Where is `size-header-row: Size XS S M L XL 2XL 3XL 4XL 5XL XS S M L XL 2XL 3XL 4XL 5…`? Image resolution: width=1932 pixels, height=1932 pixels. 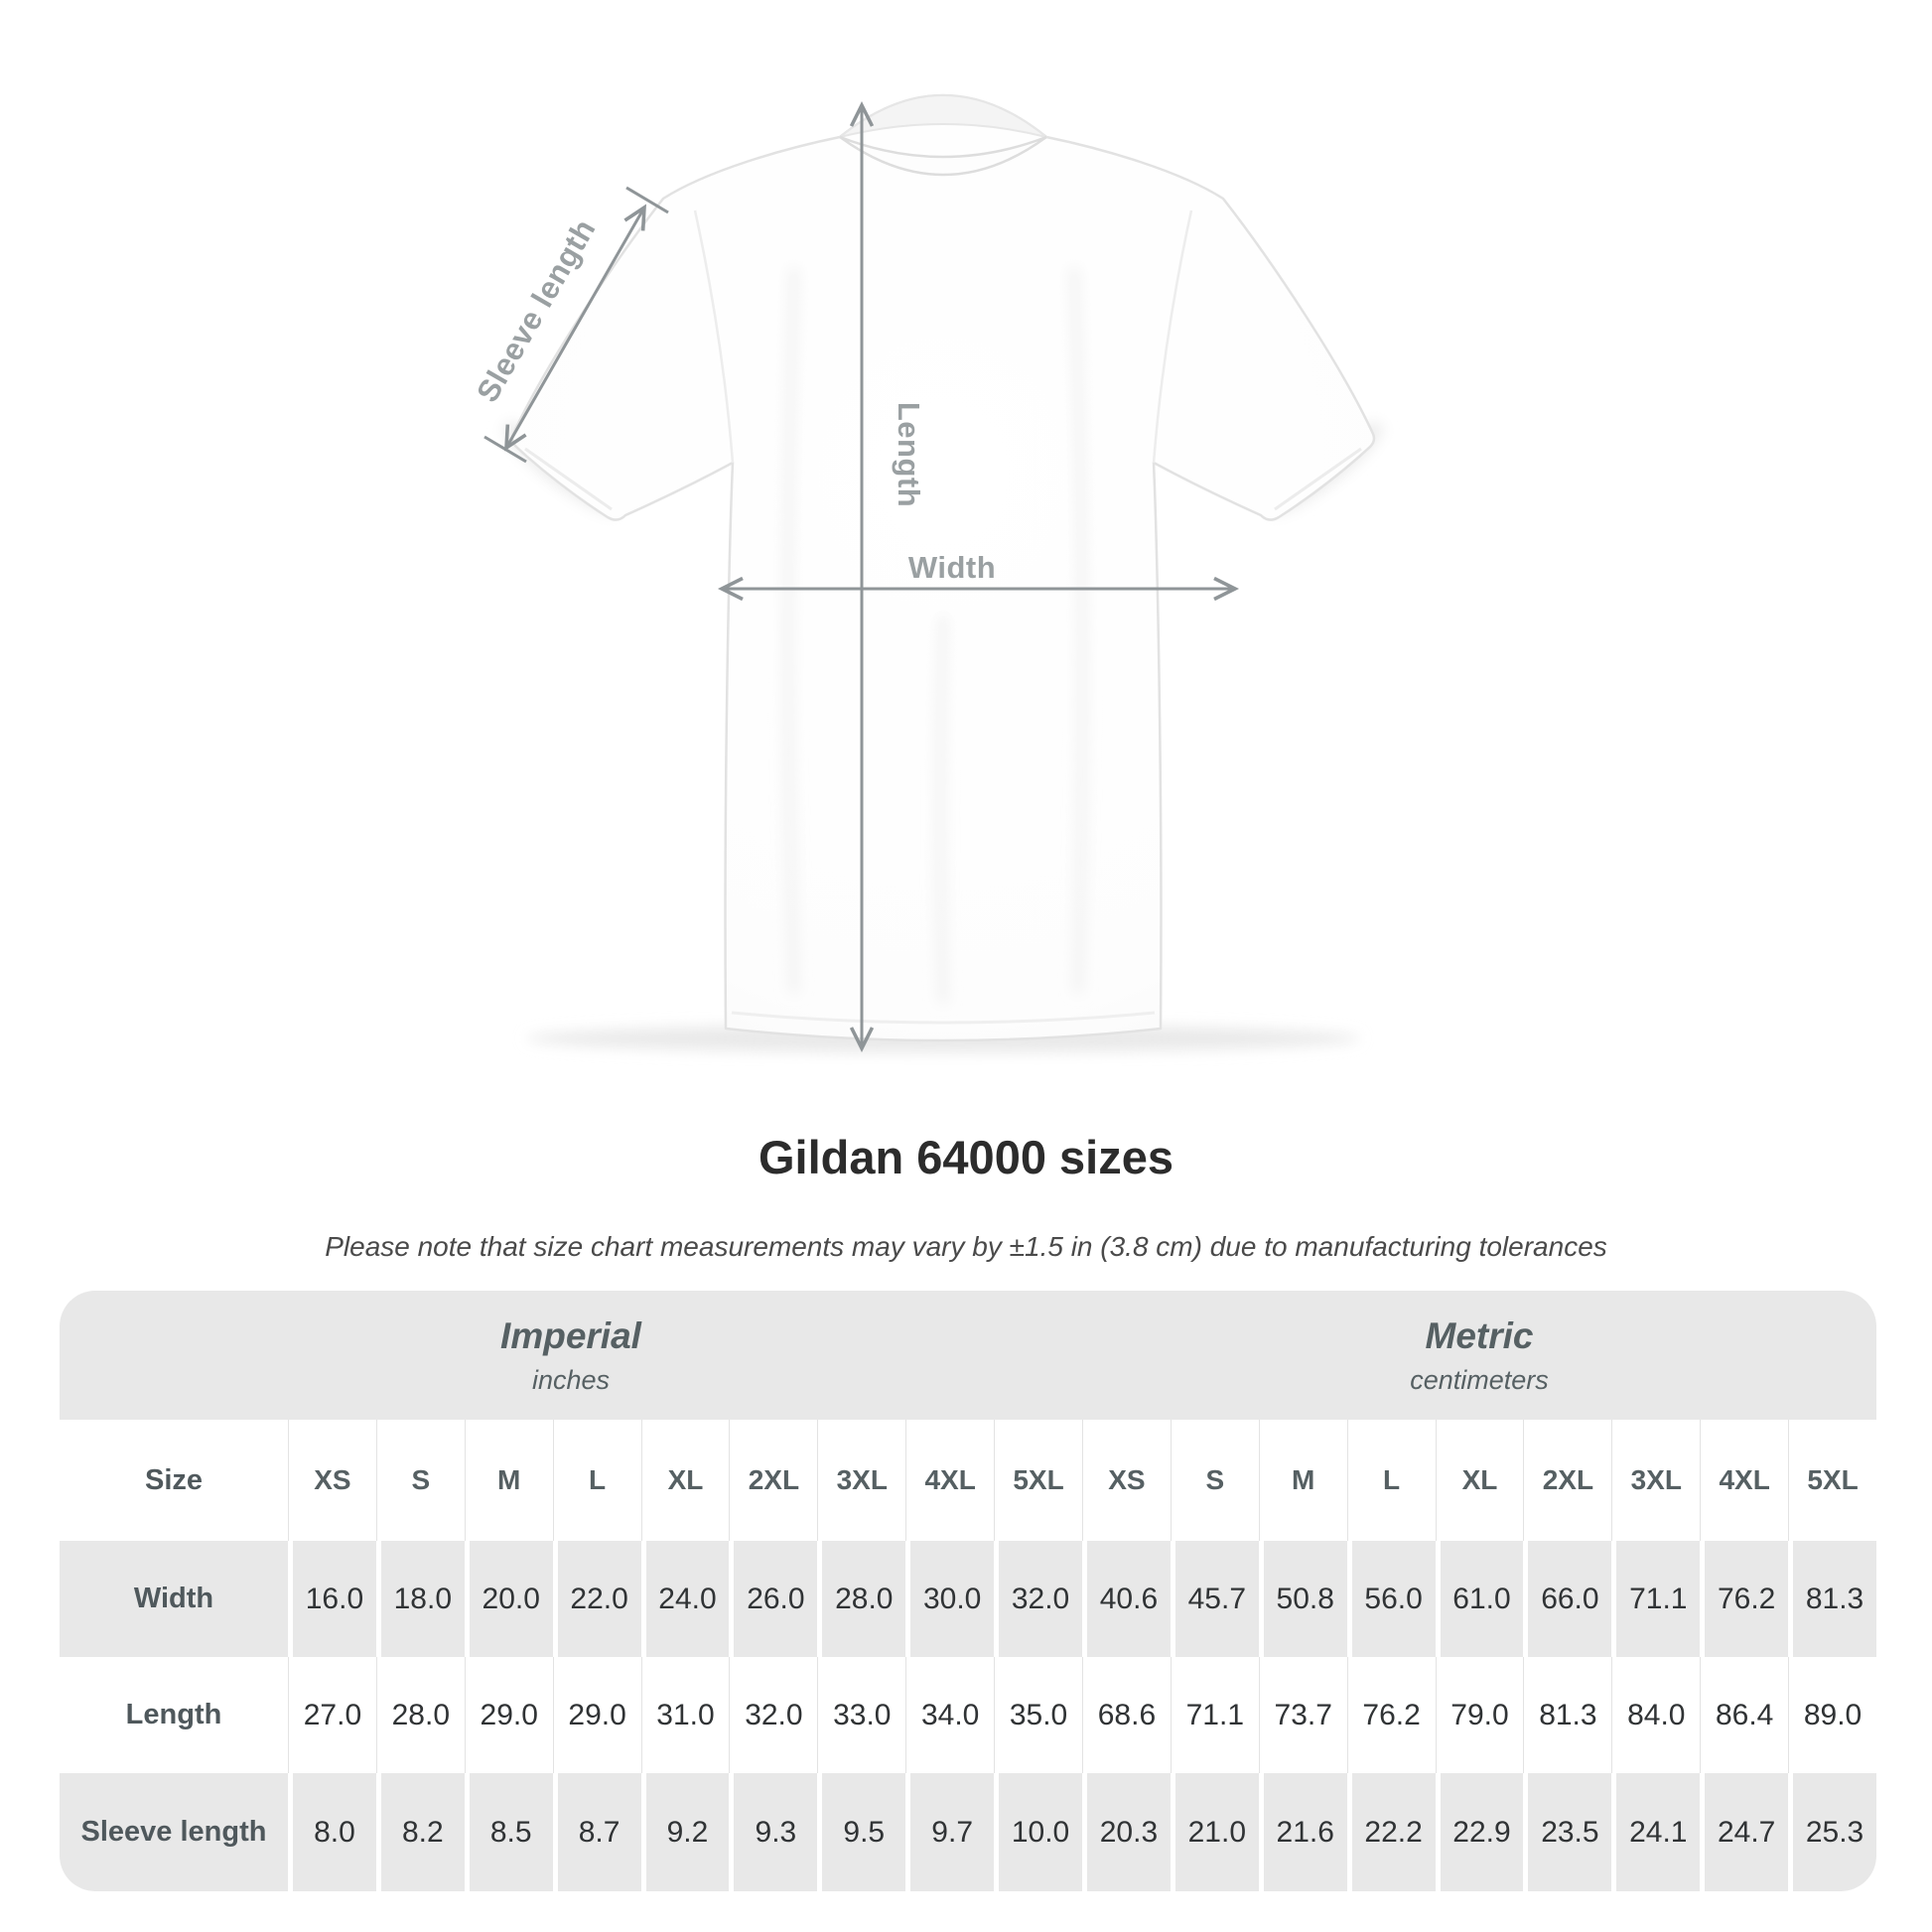 size-header-row: Size XS S M L XL 2XL 3XL 4XL 5XL XS S M L XL 2XL 3XL 4XL 5… is located at coordinates (968, 1480).